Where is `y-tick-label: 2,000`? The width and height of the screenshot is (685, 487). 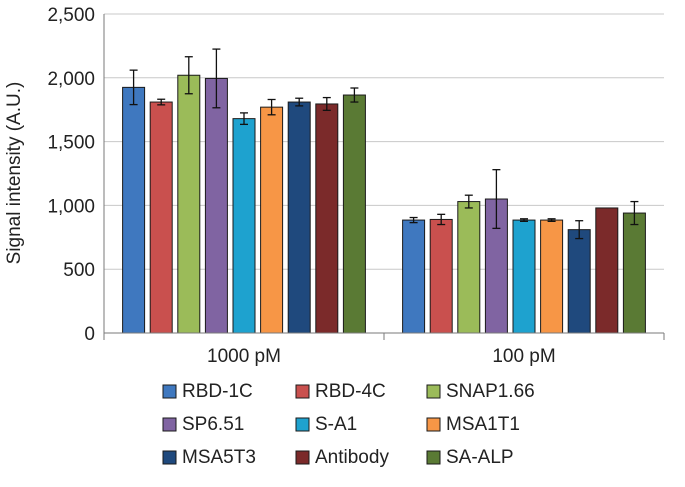 y-tick-label: 2,000 is located at coordinates (71, 79).